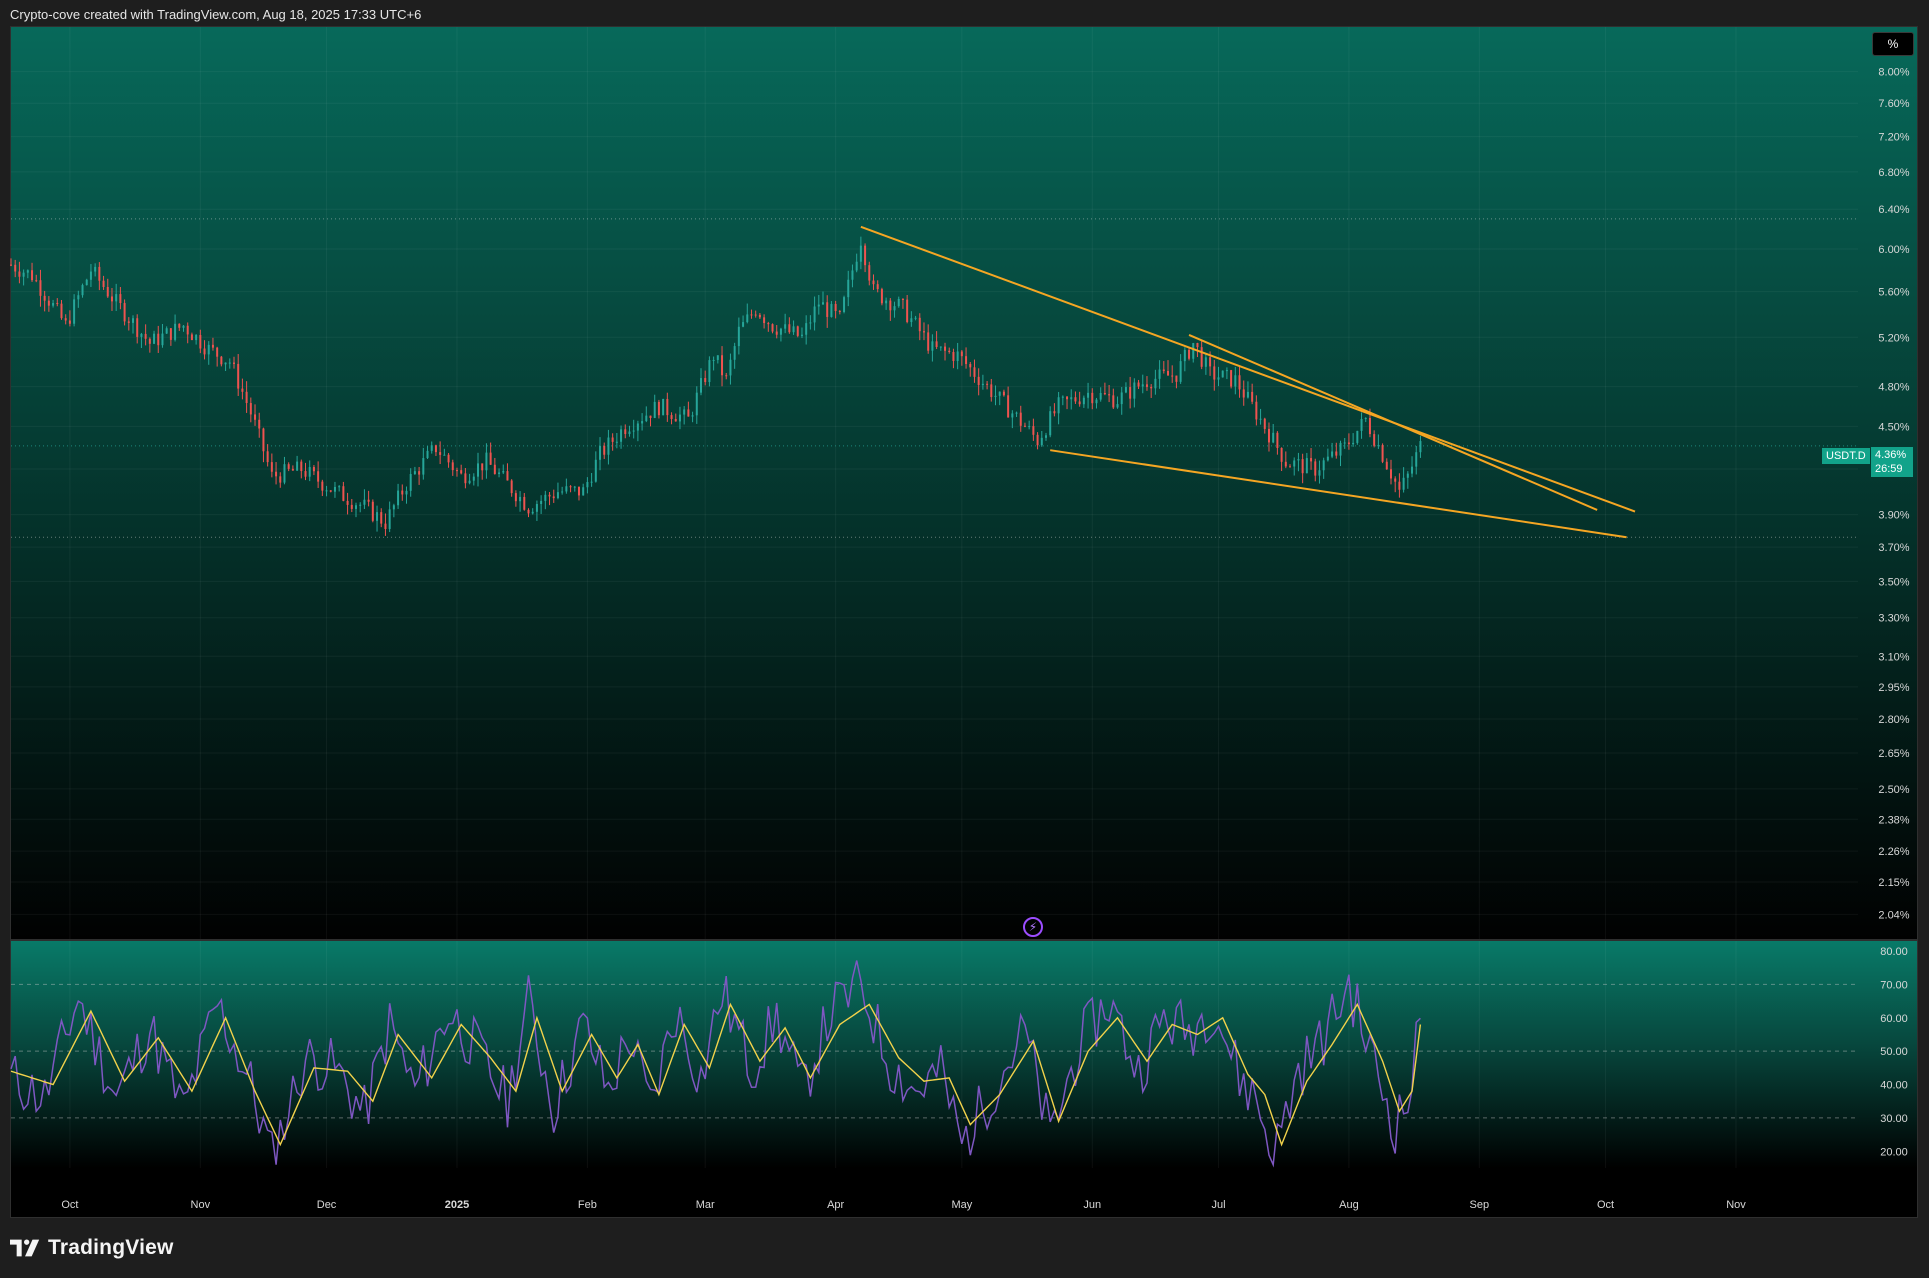 The width and height of the screenshot is (1929, 1278). I want to click on y-tick-label: 2.65%, so click(1893, 754).